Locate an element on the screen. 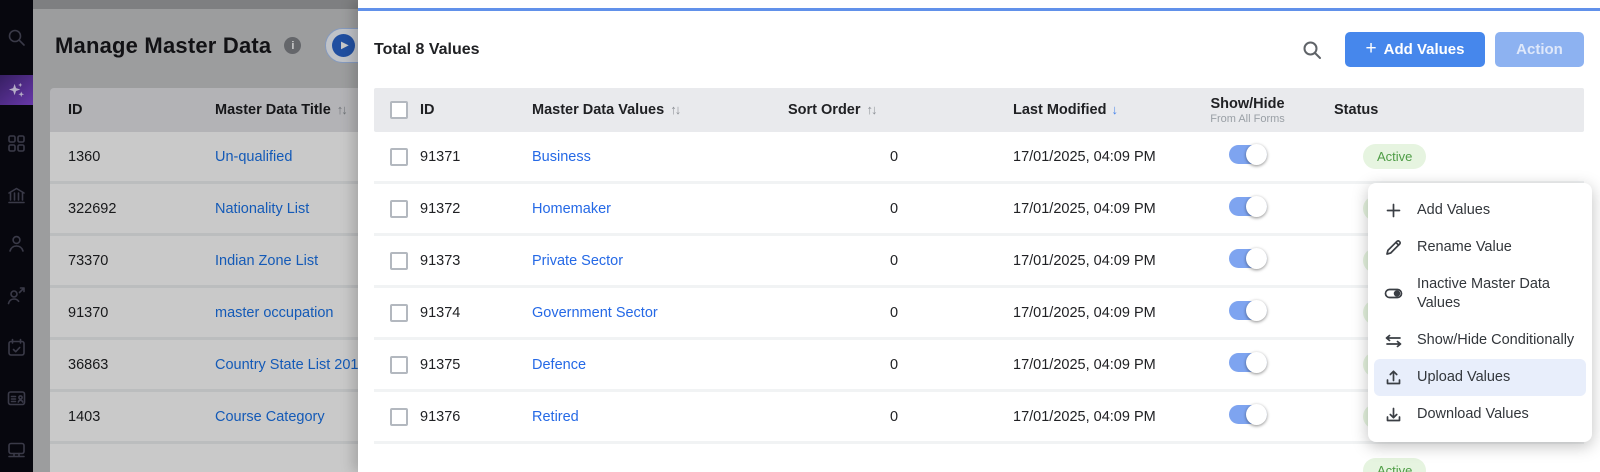 The image size is (1600, 472). cell-id: 91372 is located at coordinates (440, 208).